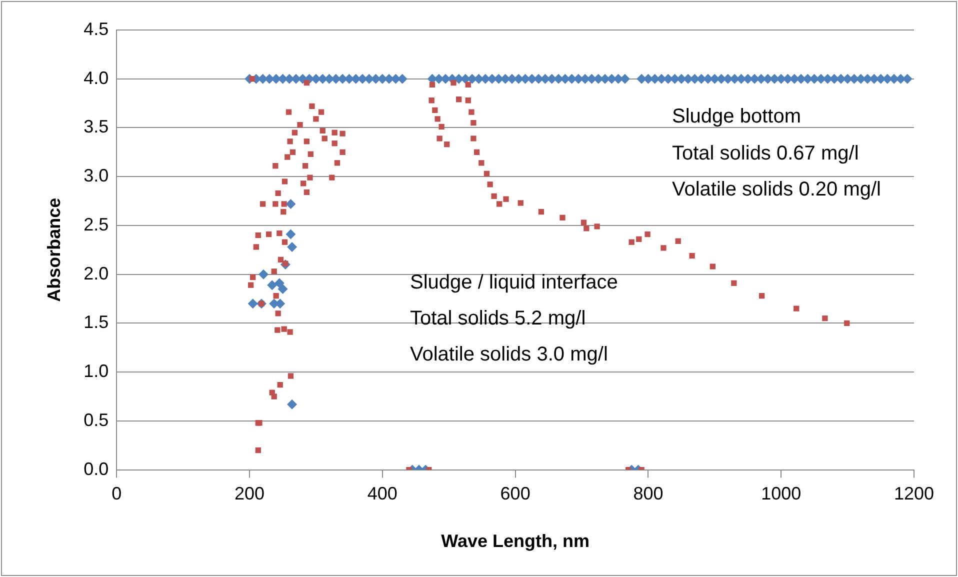 The height and width of the screenshot is (577, 958). Describe the element at coordinates (96, 273) in the screenshot. I see `y-tick-label: 2.0` at that location.